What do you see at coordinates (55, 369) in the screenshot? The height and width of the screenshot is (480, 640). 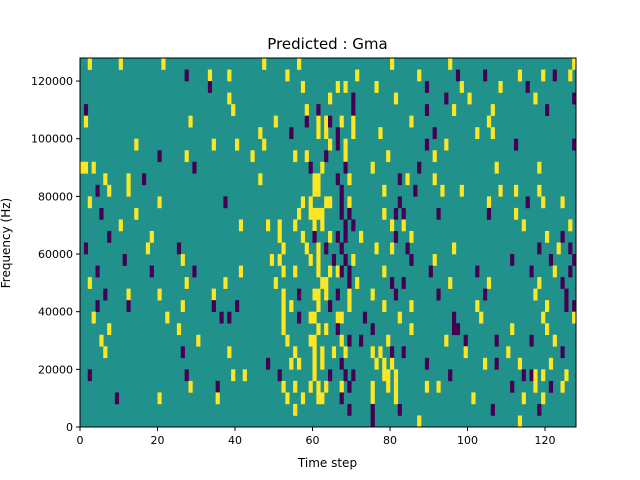 I see `y-tick-label: 20000` at bounding box center [55, 369].